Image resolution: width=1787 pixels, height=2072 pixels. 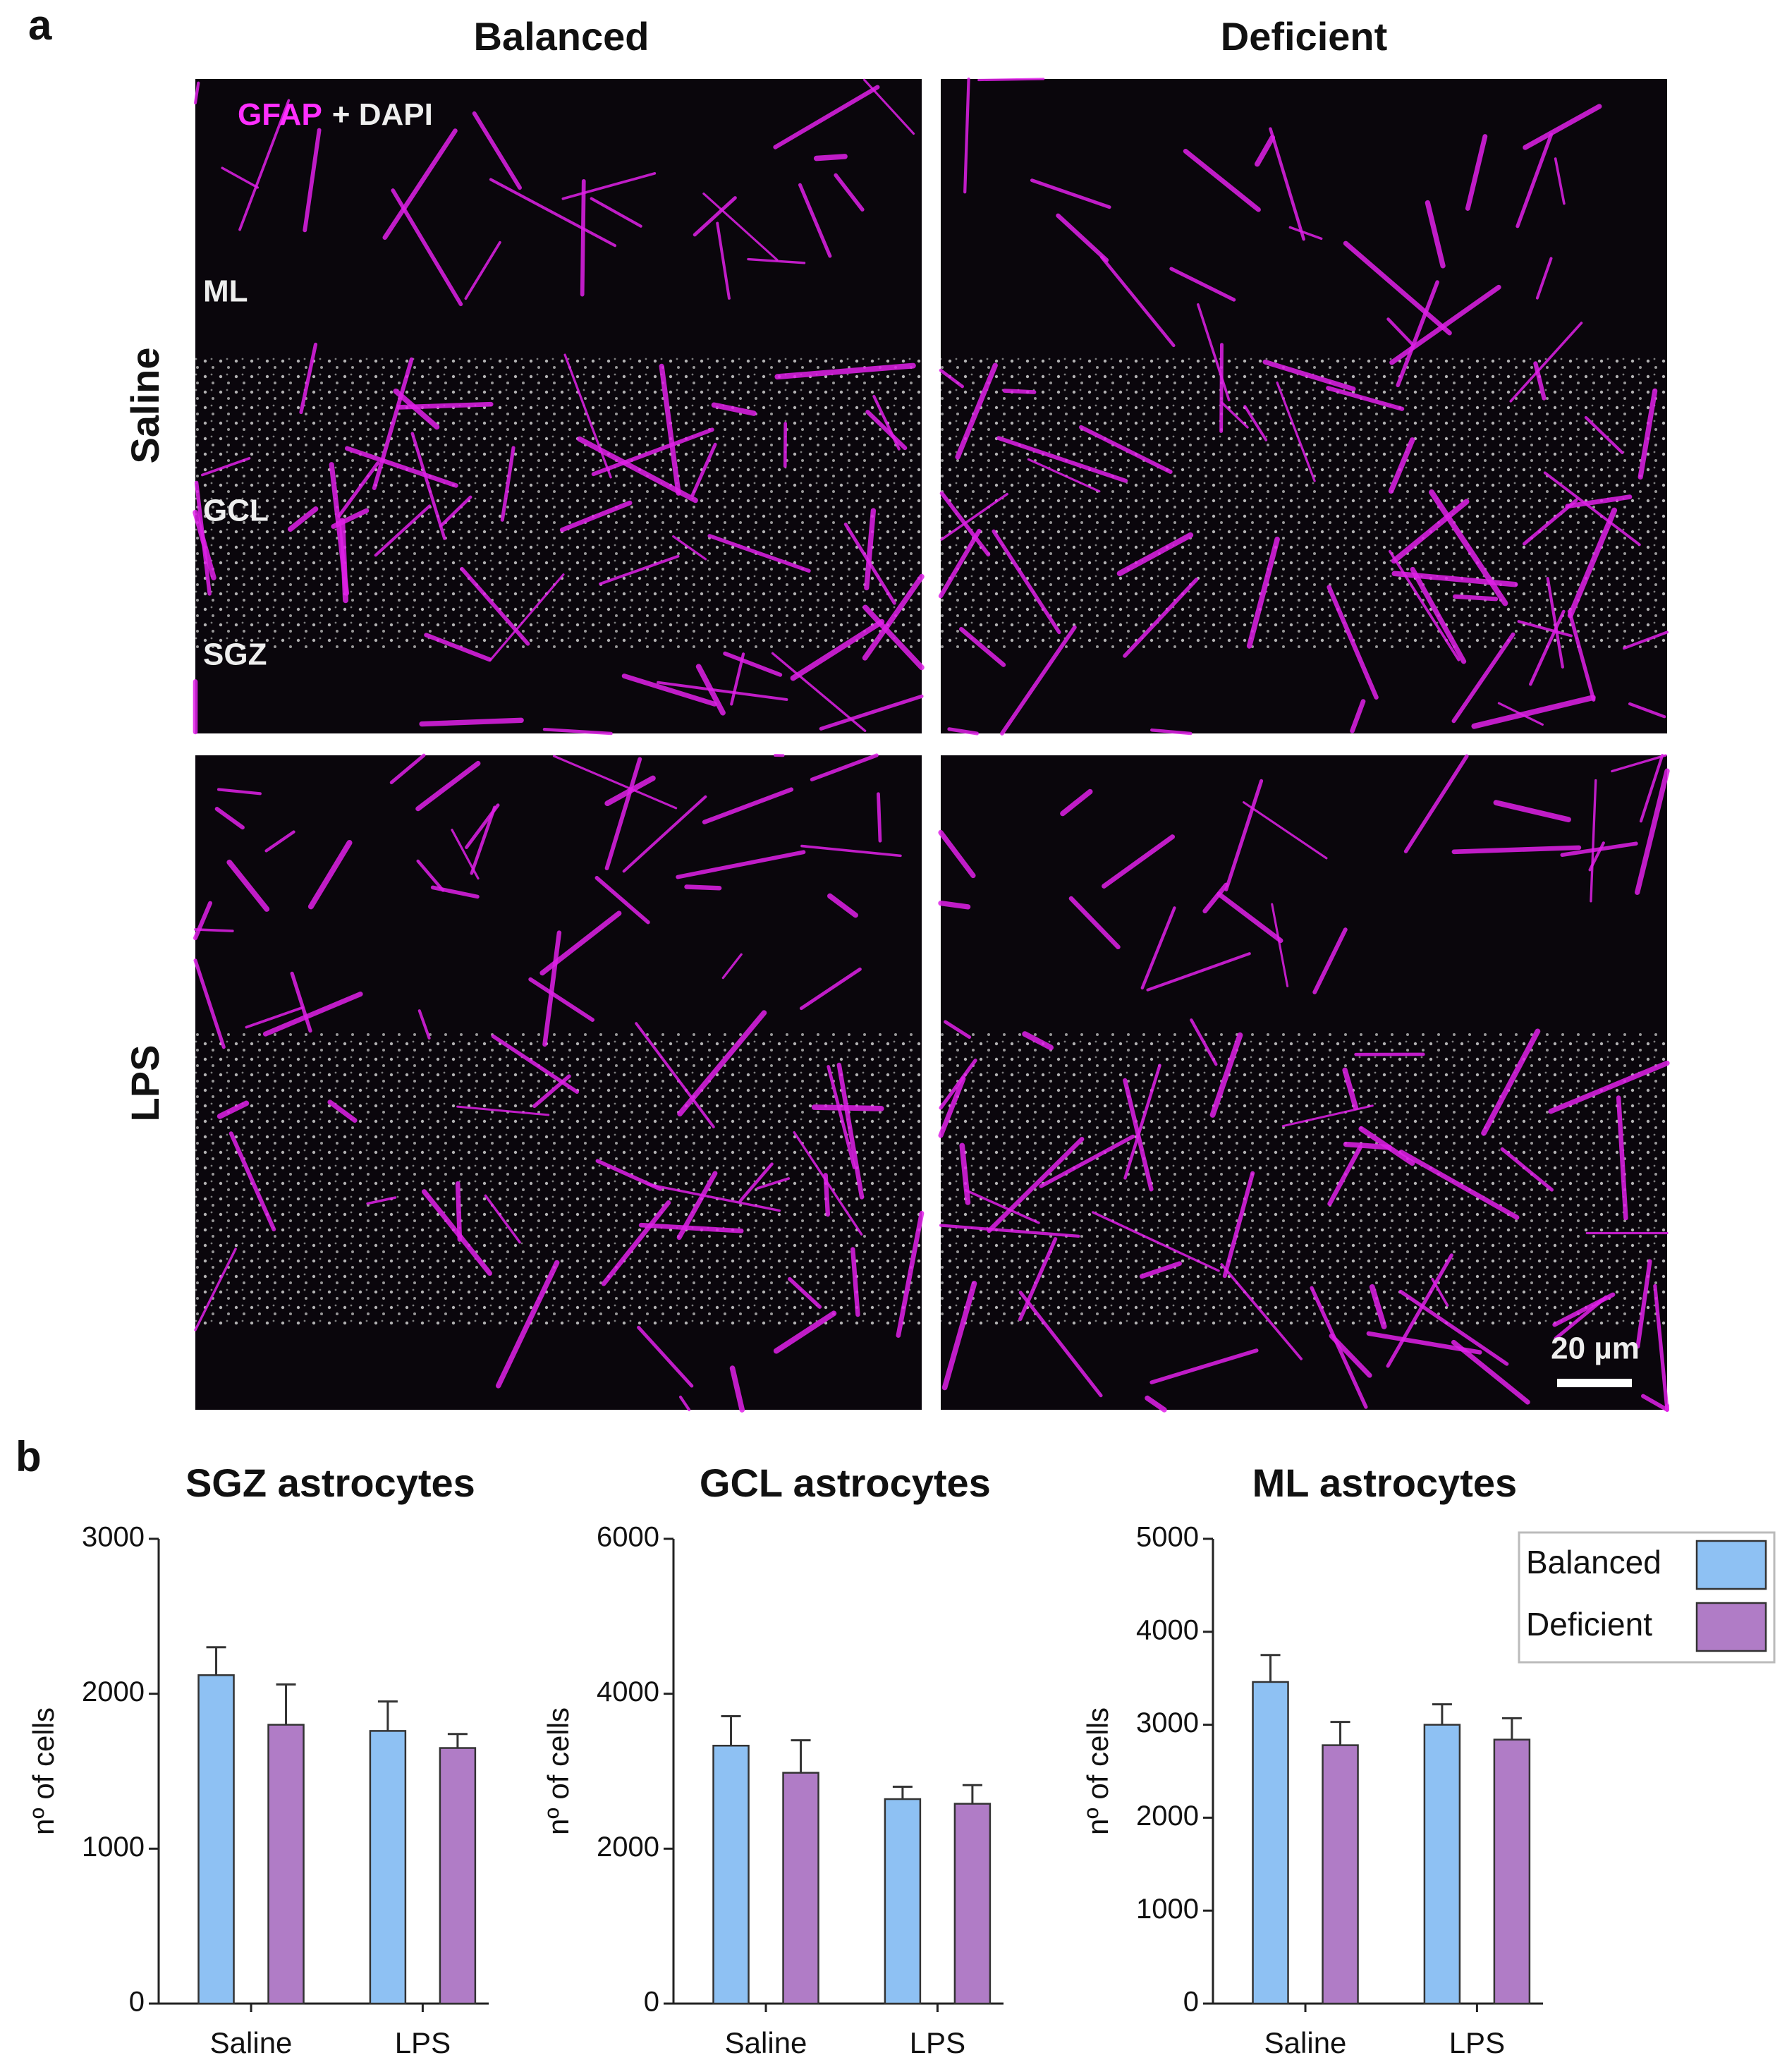 What do you see at coordinates (1167, 1816) in the screenshot?
I see `y-tick-label: 2000` at bounding box center [1167, 1816].